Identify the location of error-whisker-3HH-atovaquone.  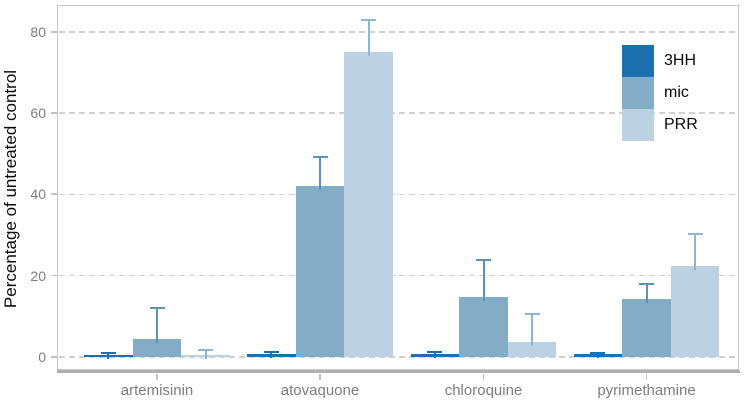
(271, 355).